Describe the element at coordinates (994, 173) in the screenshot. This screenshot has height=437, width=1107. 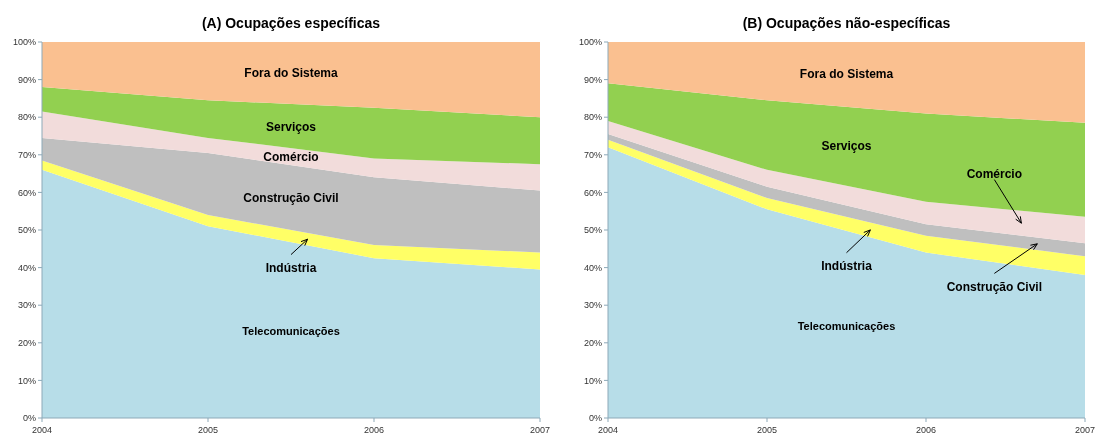
I see `text: Comércio` at that location.